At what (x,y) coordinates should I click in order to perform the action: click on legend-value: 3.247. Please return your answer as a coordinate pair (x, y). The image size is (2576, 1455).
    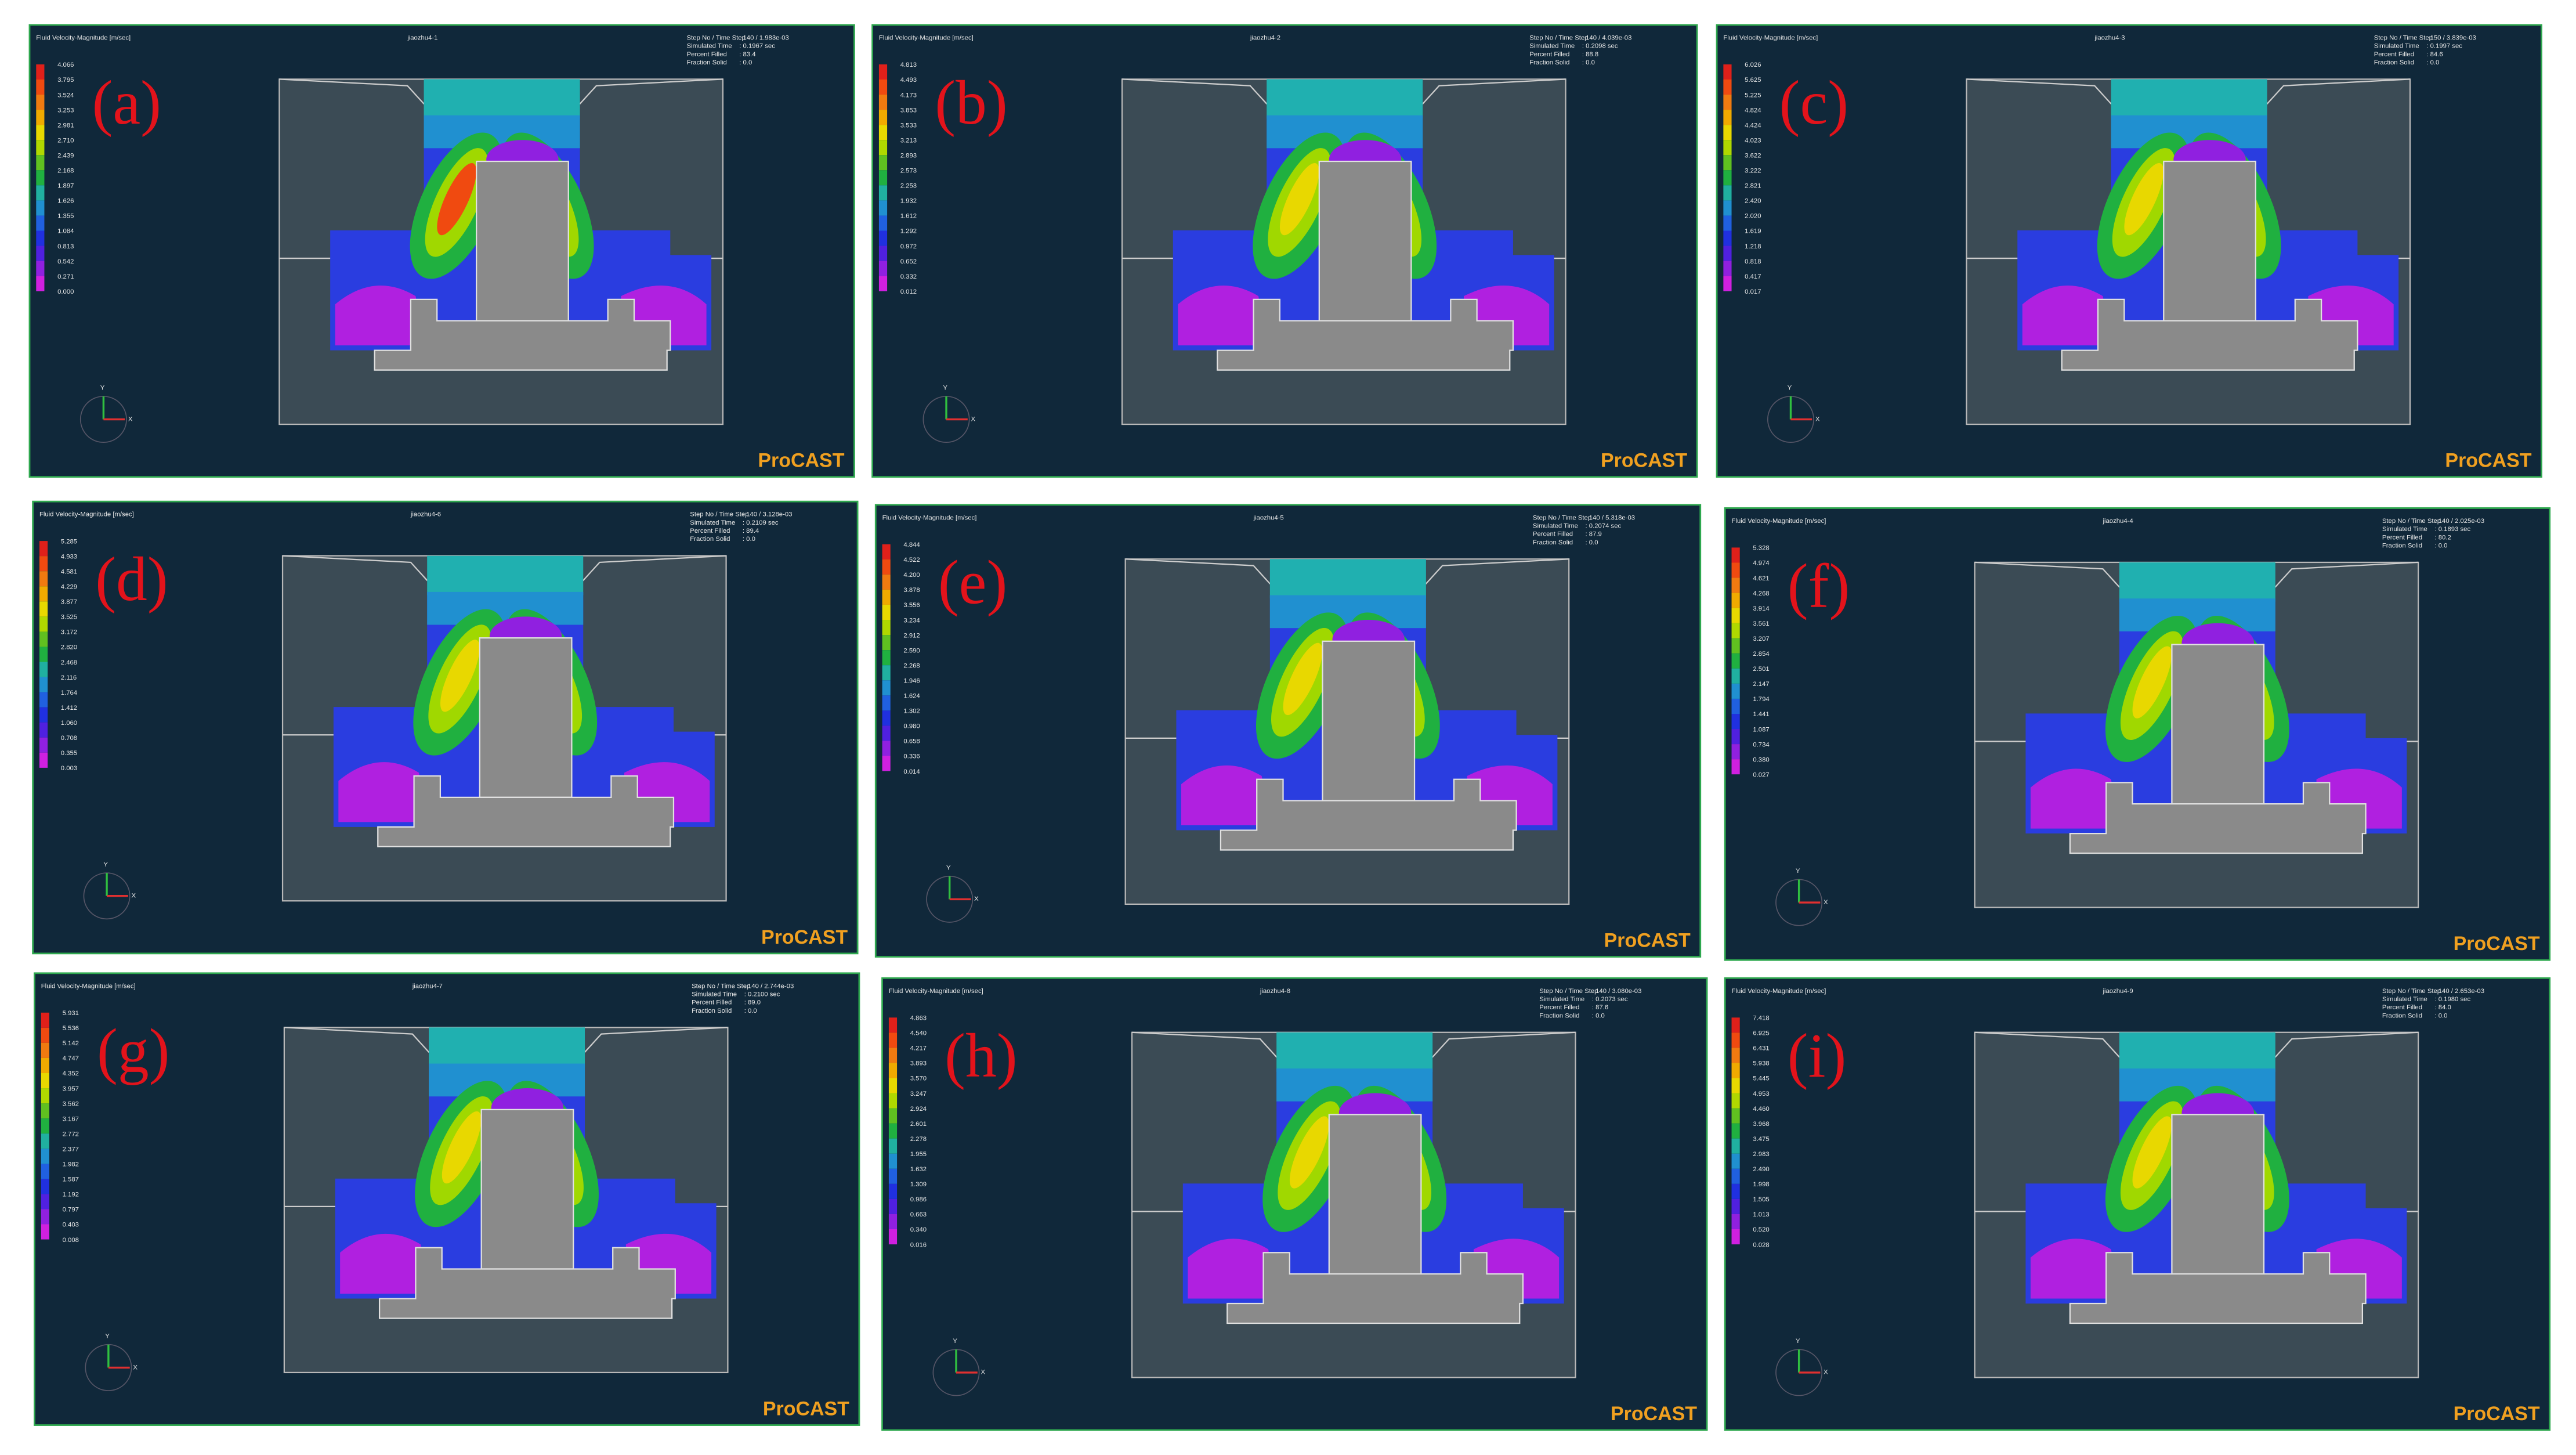
    Looking at the image, I should click on (918, 1094).